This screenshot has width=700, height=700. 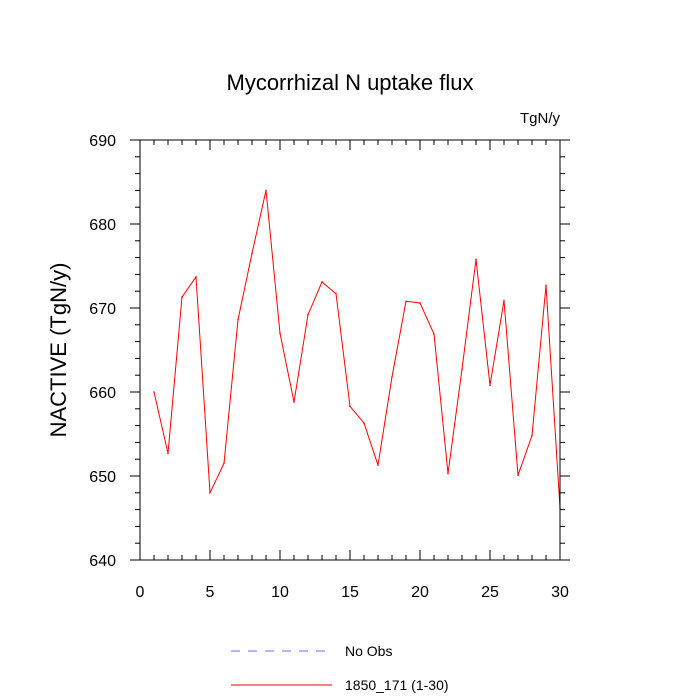 What do you see at coordinates (350, 592) in the screenshot?
I see `x-tick-label: 15` at bounding box center [350, 592].